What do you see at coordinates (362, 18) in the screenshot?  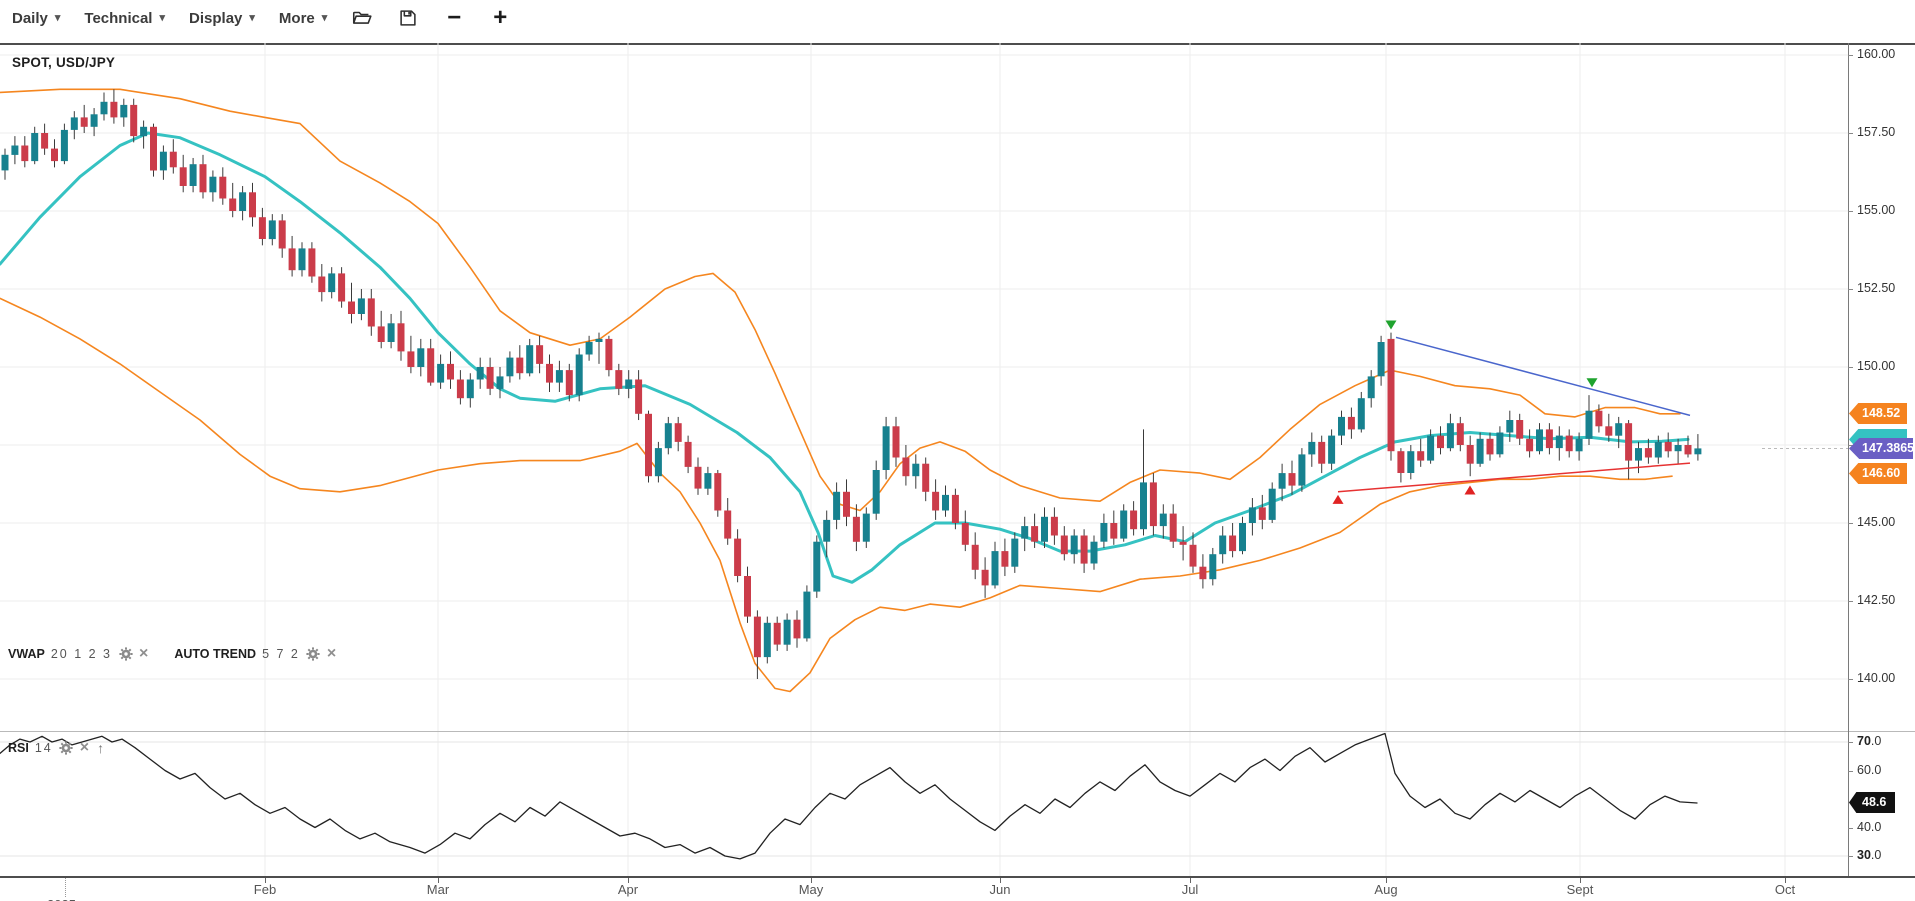 I see `open-folder-icon` at bounding box center [362, 18].